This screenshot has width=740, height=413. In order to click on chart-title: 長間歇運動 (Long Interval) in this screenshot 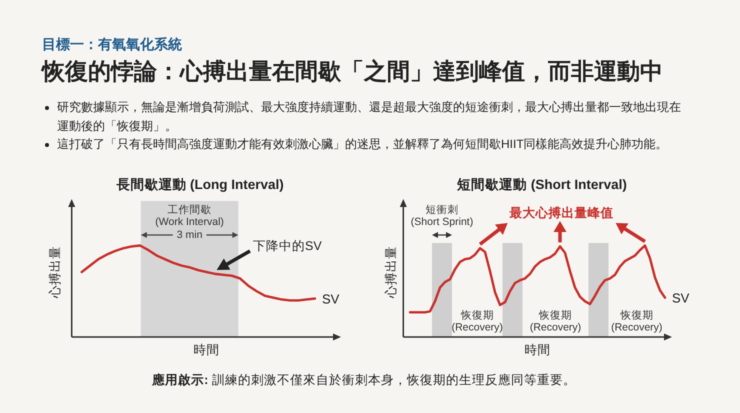, I will do `click(199, 184)`.